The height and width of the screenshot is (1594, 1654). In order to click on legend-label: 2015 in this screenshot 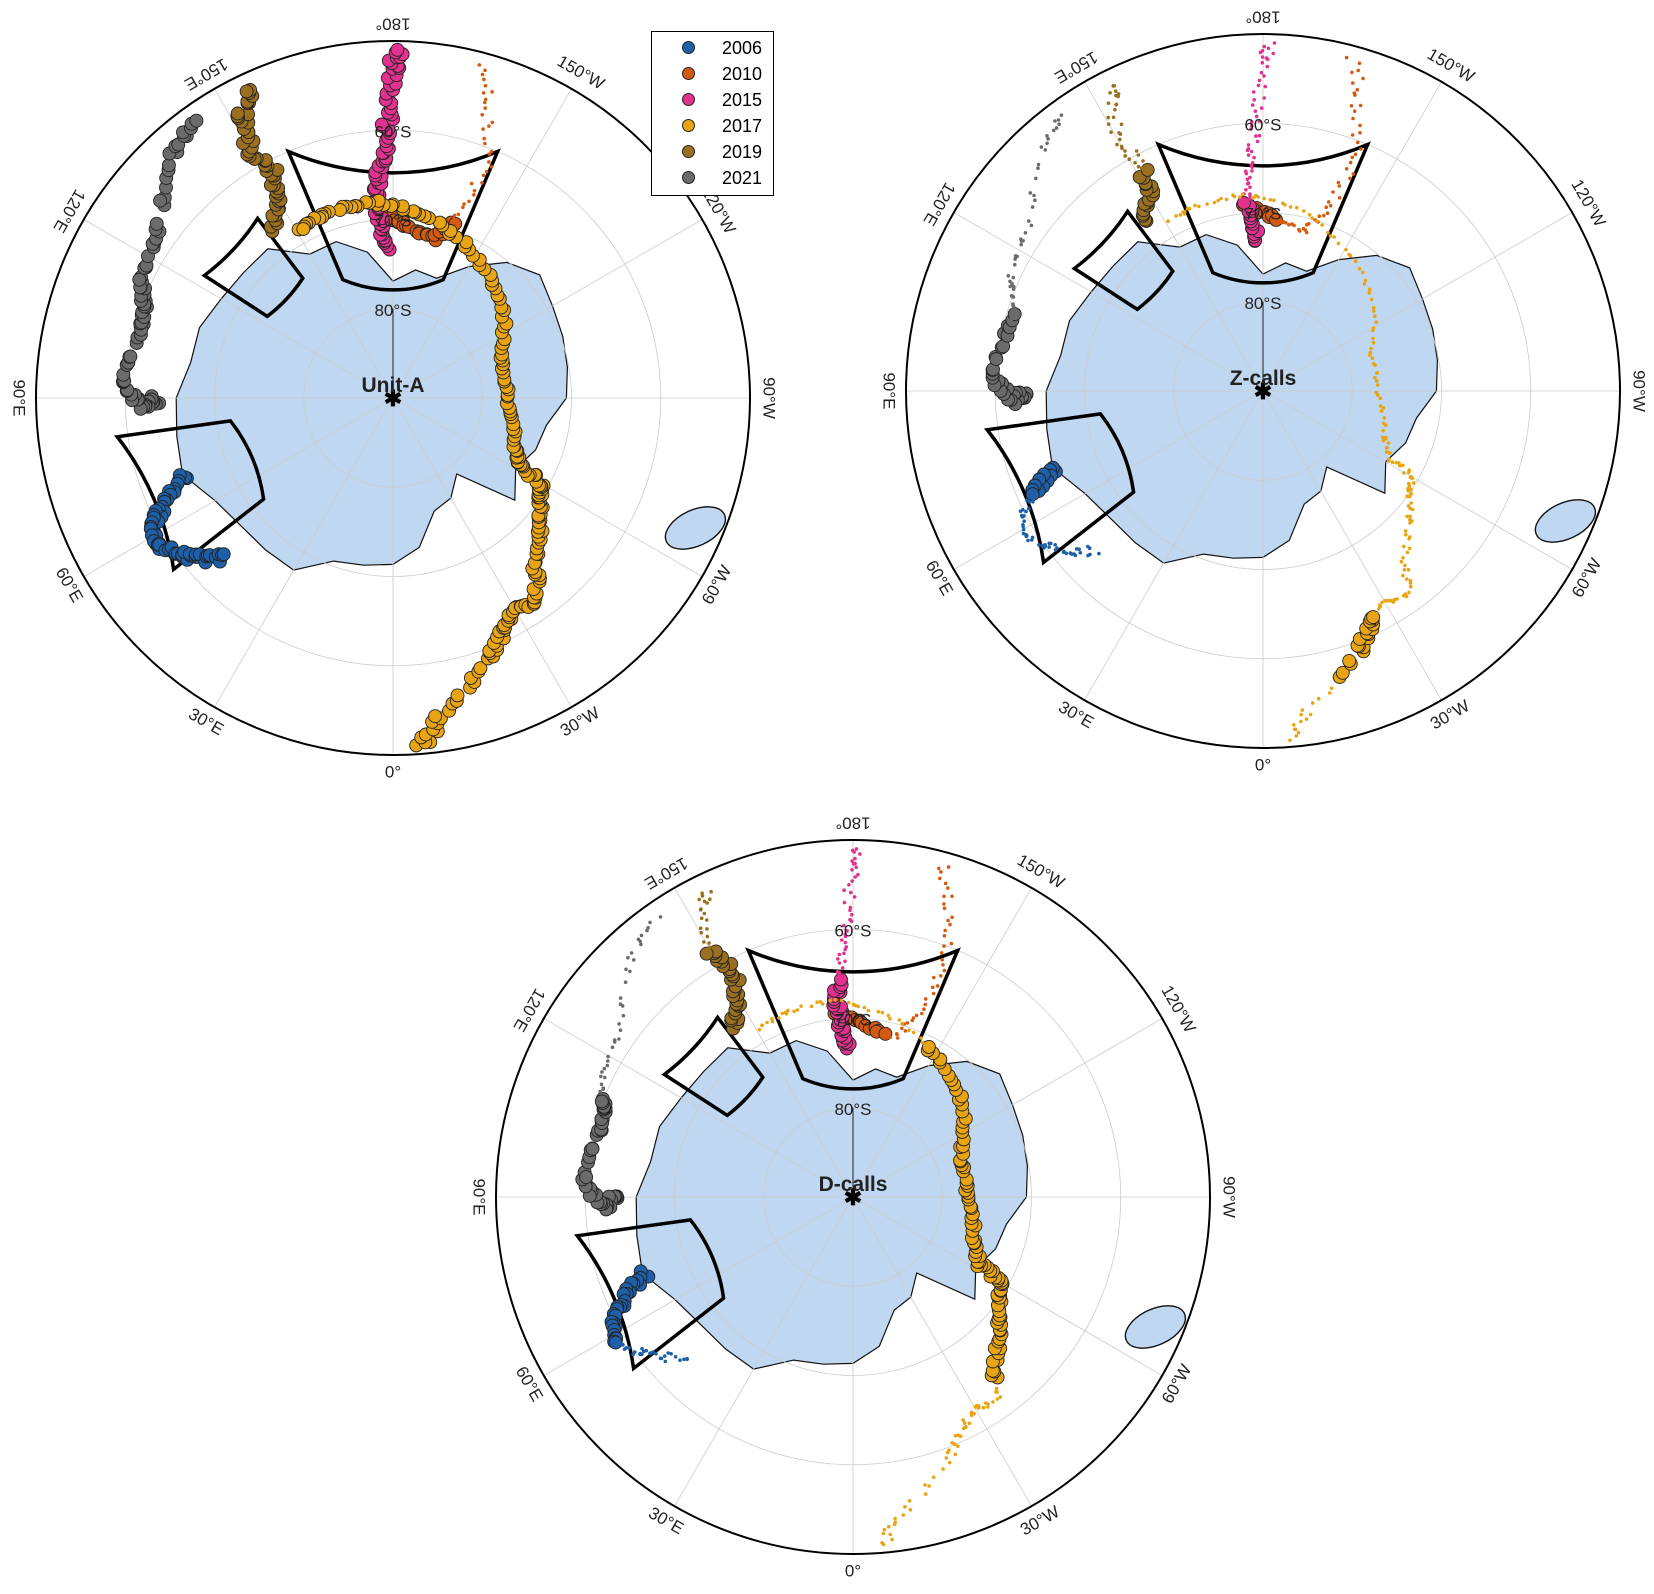, I will do `click(742, 100)`.